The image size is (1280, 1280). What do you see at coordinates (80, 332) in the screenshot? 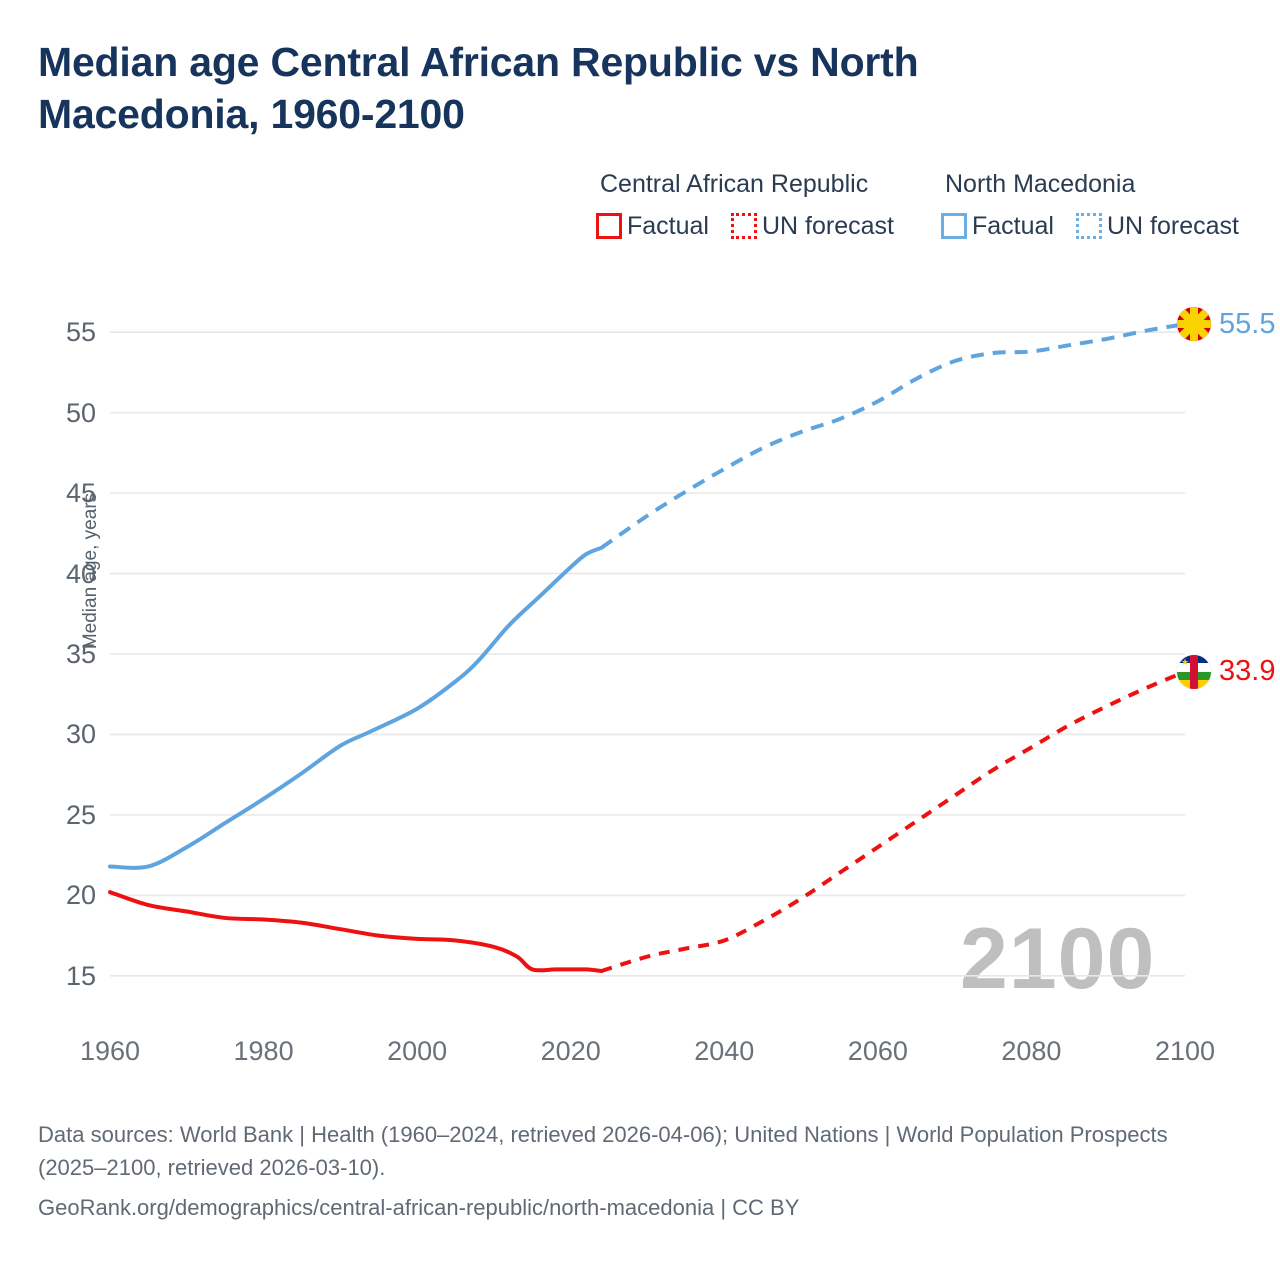
I see `y-axis-tick-label: 55` at bounding box center [80, 332].